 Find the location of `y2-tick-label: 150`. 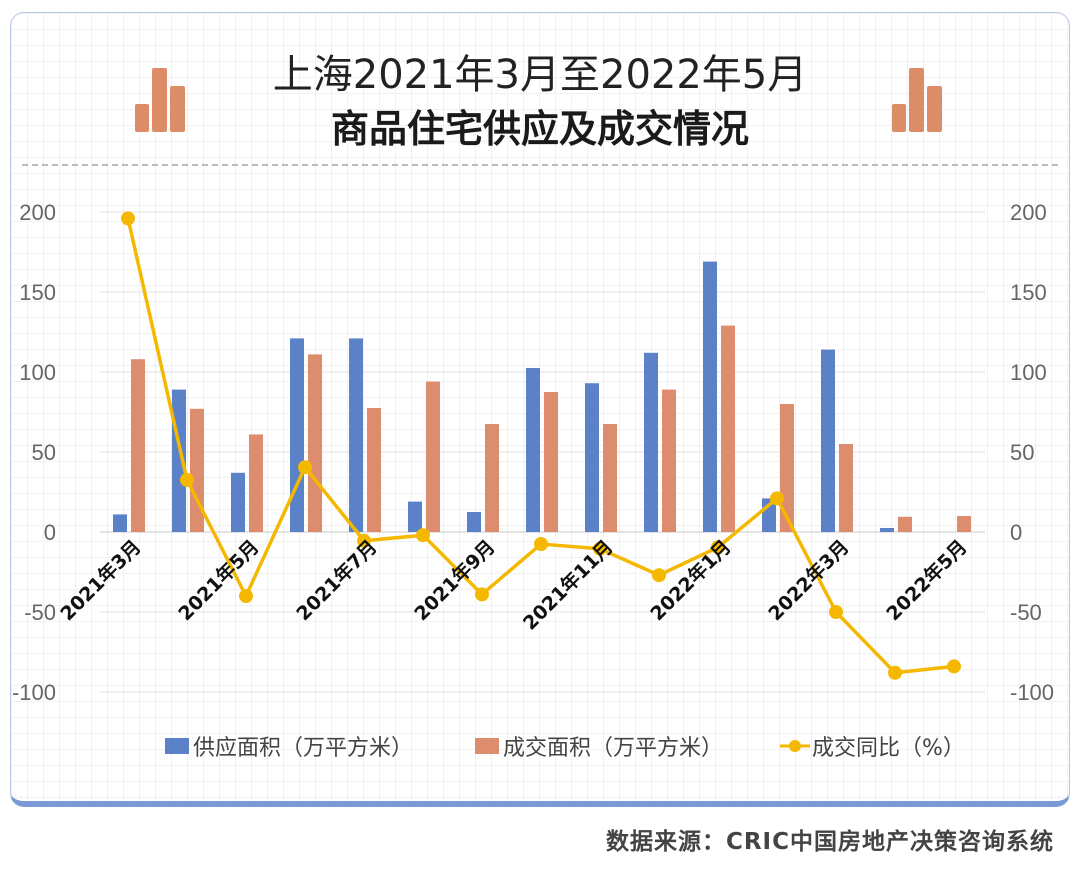

y2-tick-label: 150 is located at coordinates (1028, 292).